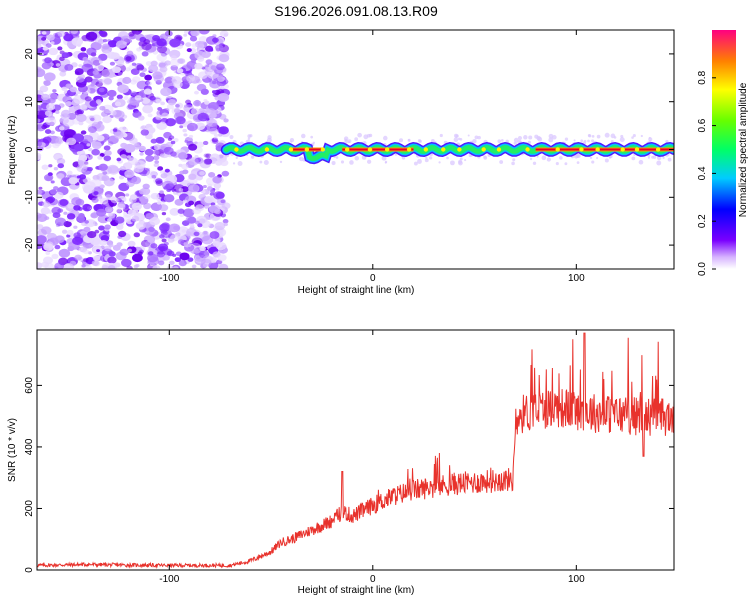 Image resolution: width=750 pixels, height=600 pixels. Describe the element at coordinates (29, 446) in the screenshot. I see `snr-y-tick-label: 400` at that location.